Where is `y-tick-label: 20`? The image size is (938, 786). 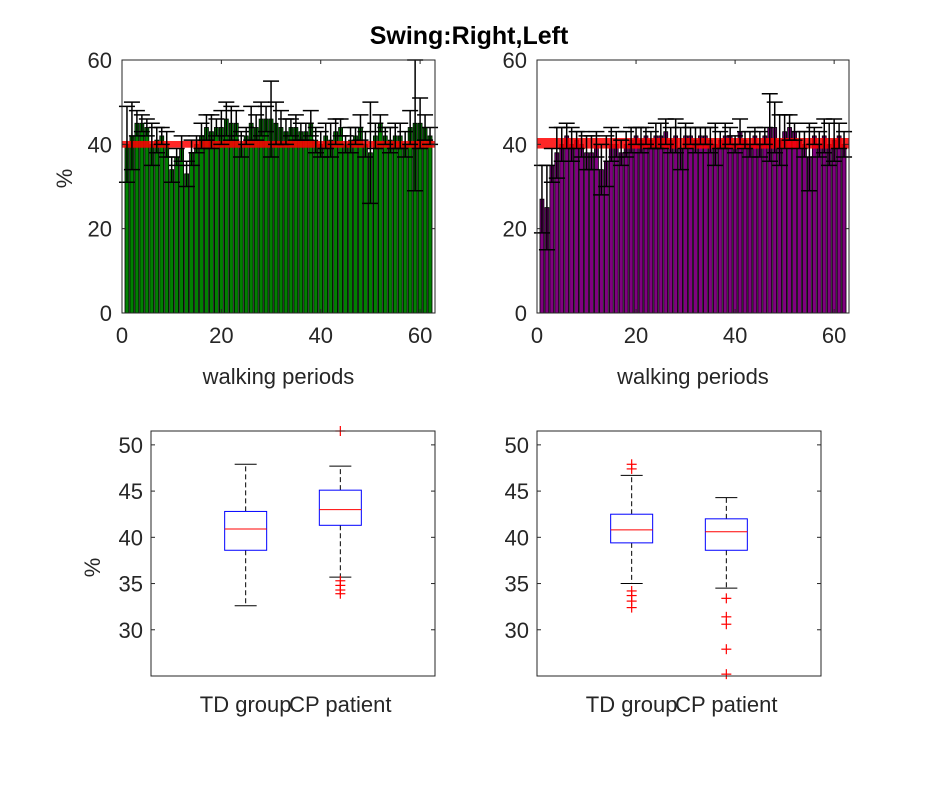
y-tick-label: 20 is located at coordinates (100, 229).